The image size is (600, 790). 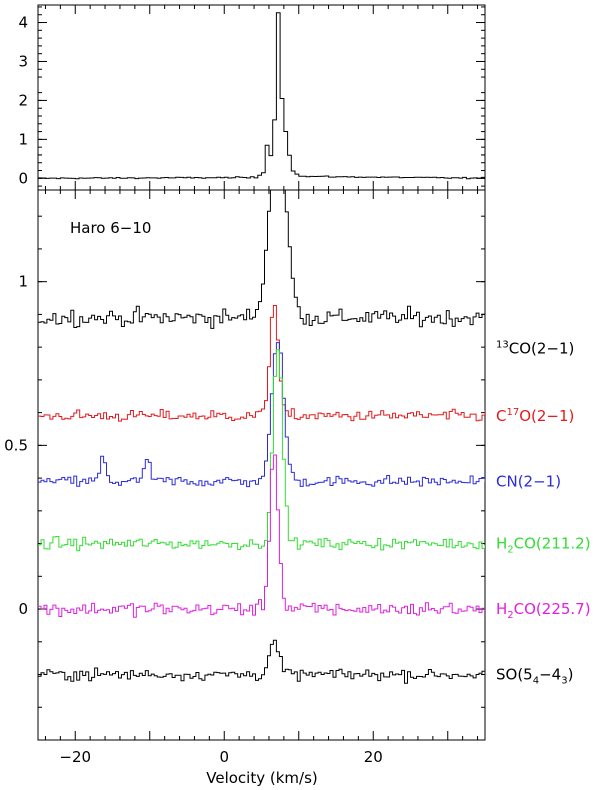 What do you see at coordinates (23, 139) in the screenshot?
I see `top-ytick-label: 1` at bounding box center [23, 139].